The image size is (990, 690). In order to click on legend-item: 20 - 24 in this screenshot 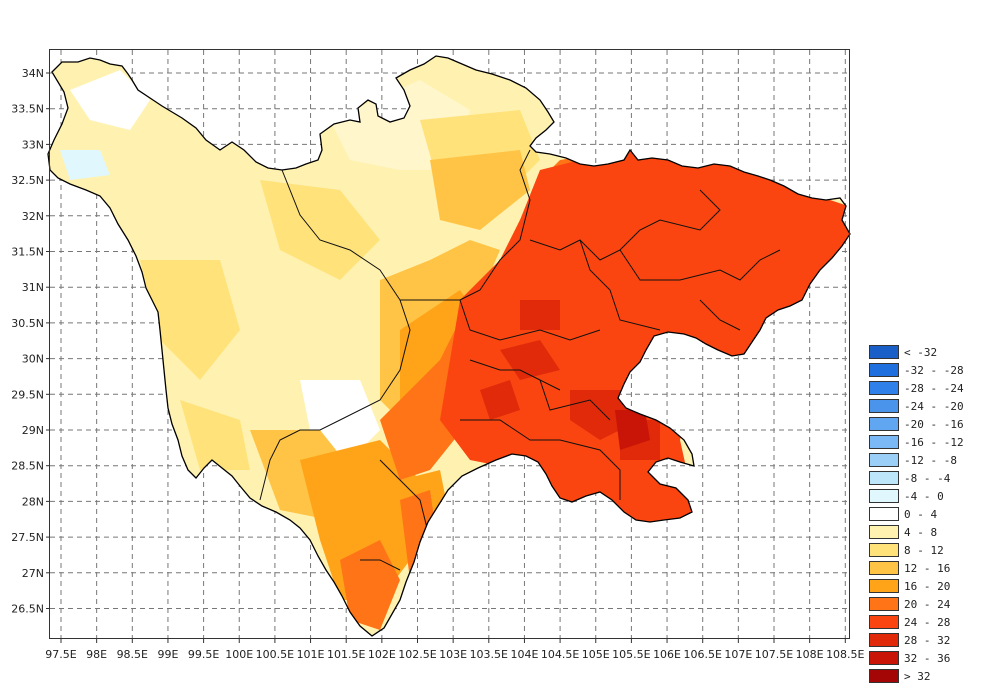, I will do `click(926, 604)`.